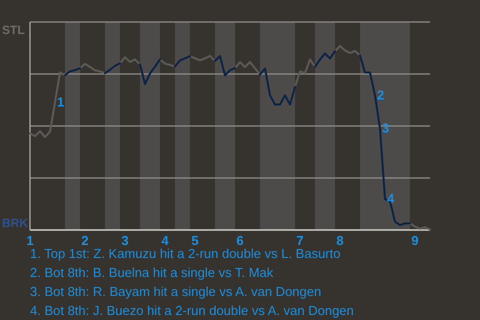  Describe the element at coordinates (30, 240) in the screenshot. I see `x-tick-label: 1` at that location.